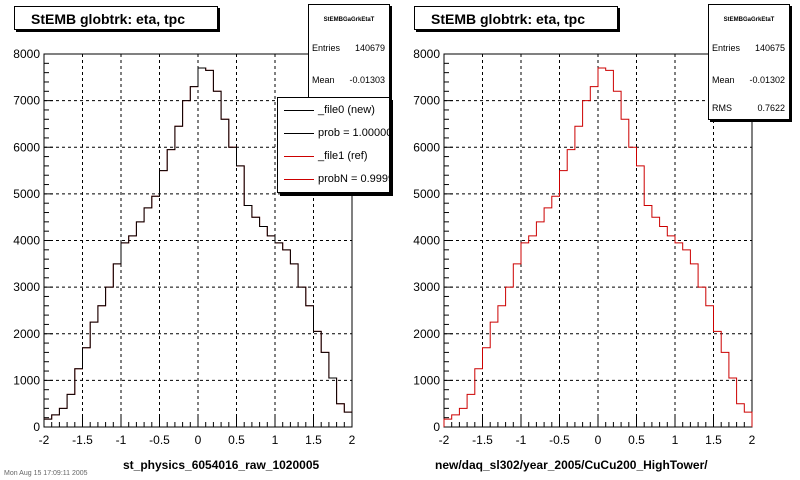  Describe the element at coordinates (116, 18) in the screenshot. I see `hist-title-left: StEMB globtrk: eta, tpc` at that location.